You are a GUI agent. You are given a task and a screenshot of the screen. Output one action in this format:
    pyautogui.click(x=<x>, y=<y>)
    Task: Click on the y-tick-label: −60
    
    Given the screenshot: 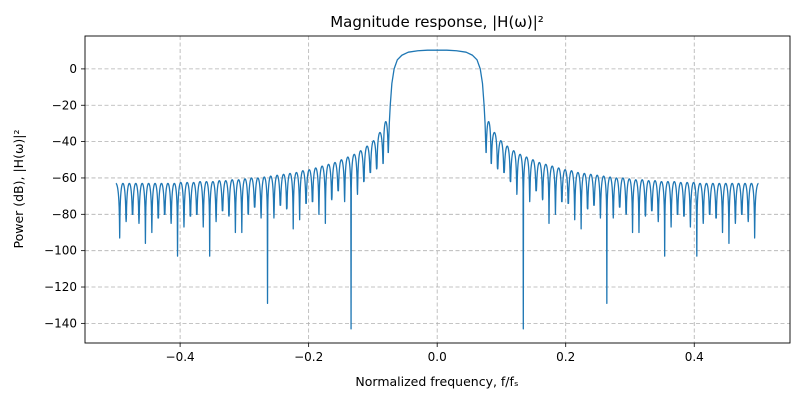 What is the action you would take?
    pyautogui.click(x=64, y=178)
    